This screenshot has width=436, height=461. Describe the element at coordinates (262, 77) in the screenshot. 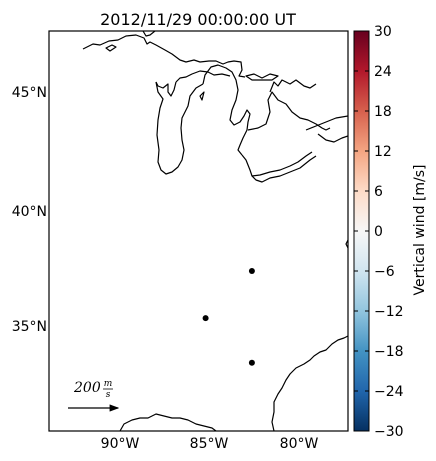

I see `manitoulin` at that location.